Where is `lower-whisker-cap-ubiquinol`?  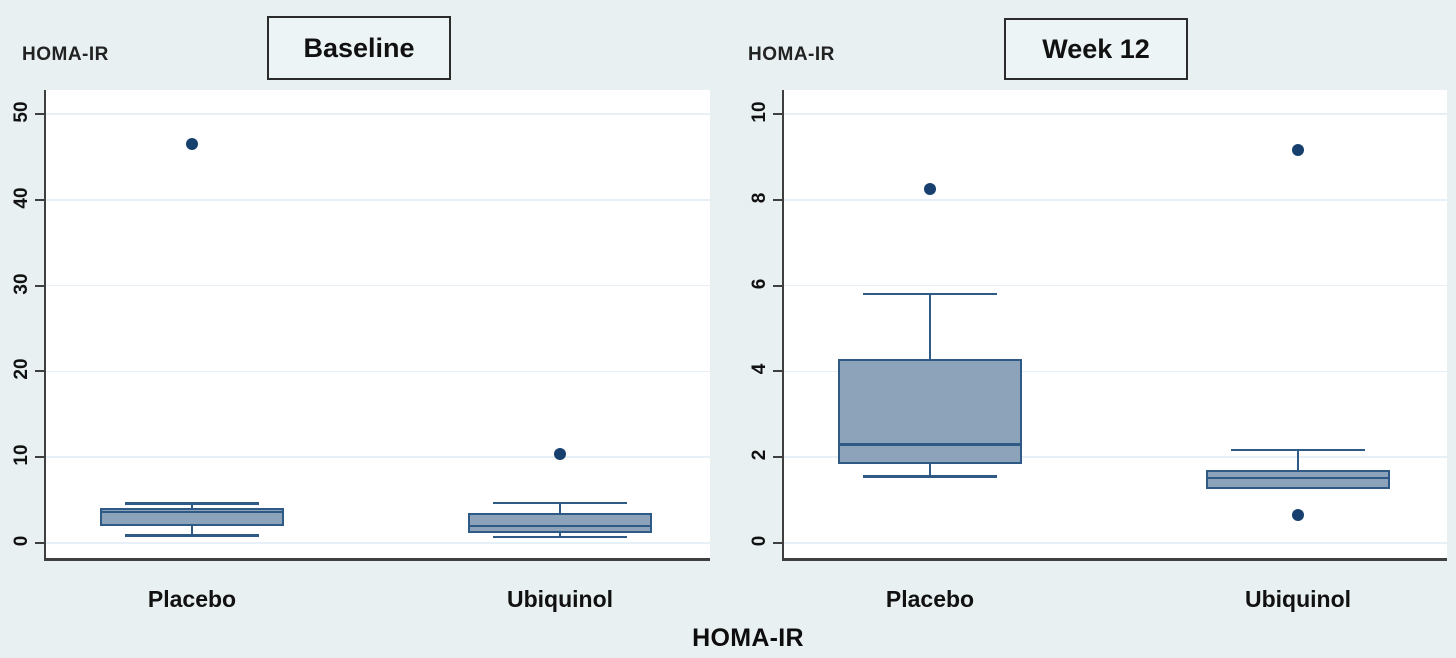
lower-whisker-cap-ubiquinol is located at coordinates (560, 537).